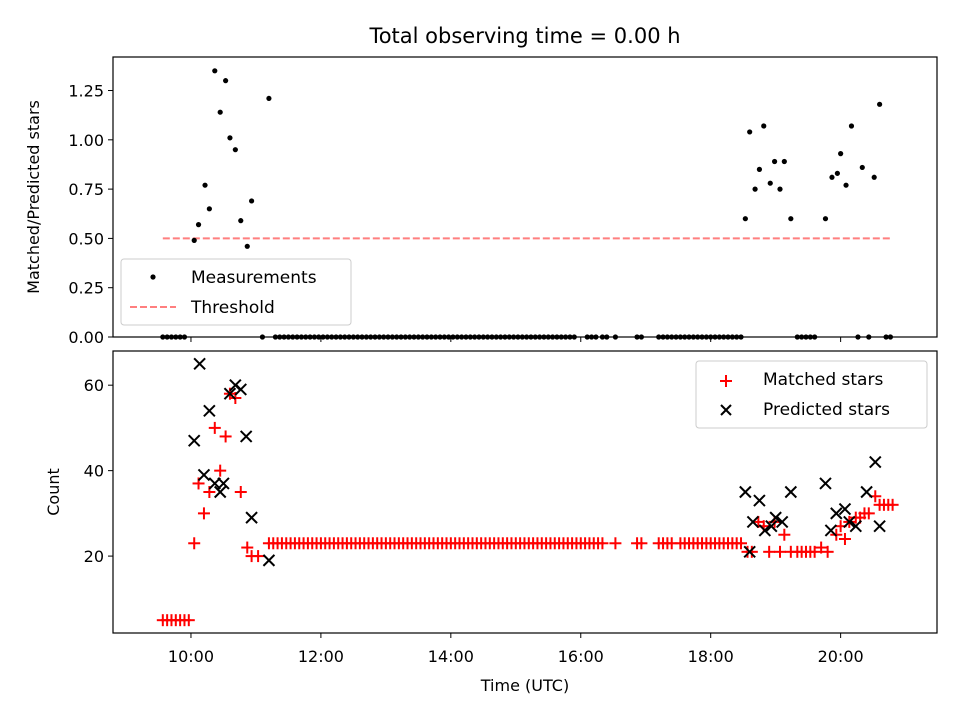 Image resolution: width=960 pixels, height=720 pixels. I want to click on bottom-x-tick-label: 16:00, so click(581, 656).